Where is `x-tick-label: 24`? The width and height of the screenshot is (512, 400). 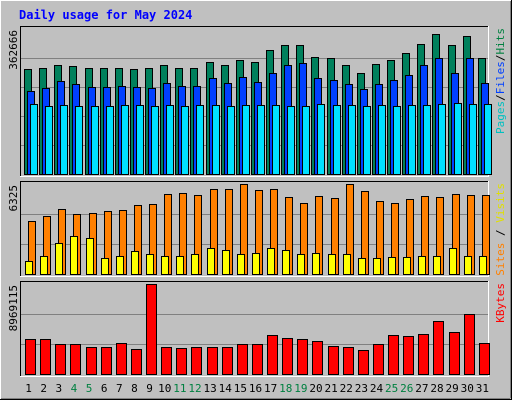 x-tick-label: 24 is located at coordinates (377, 388).